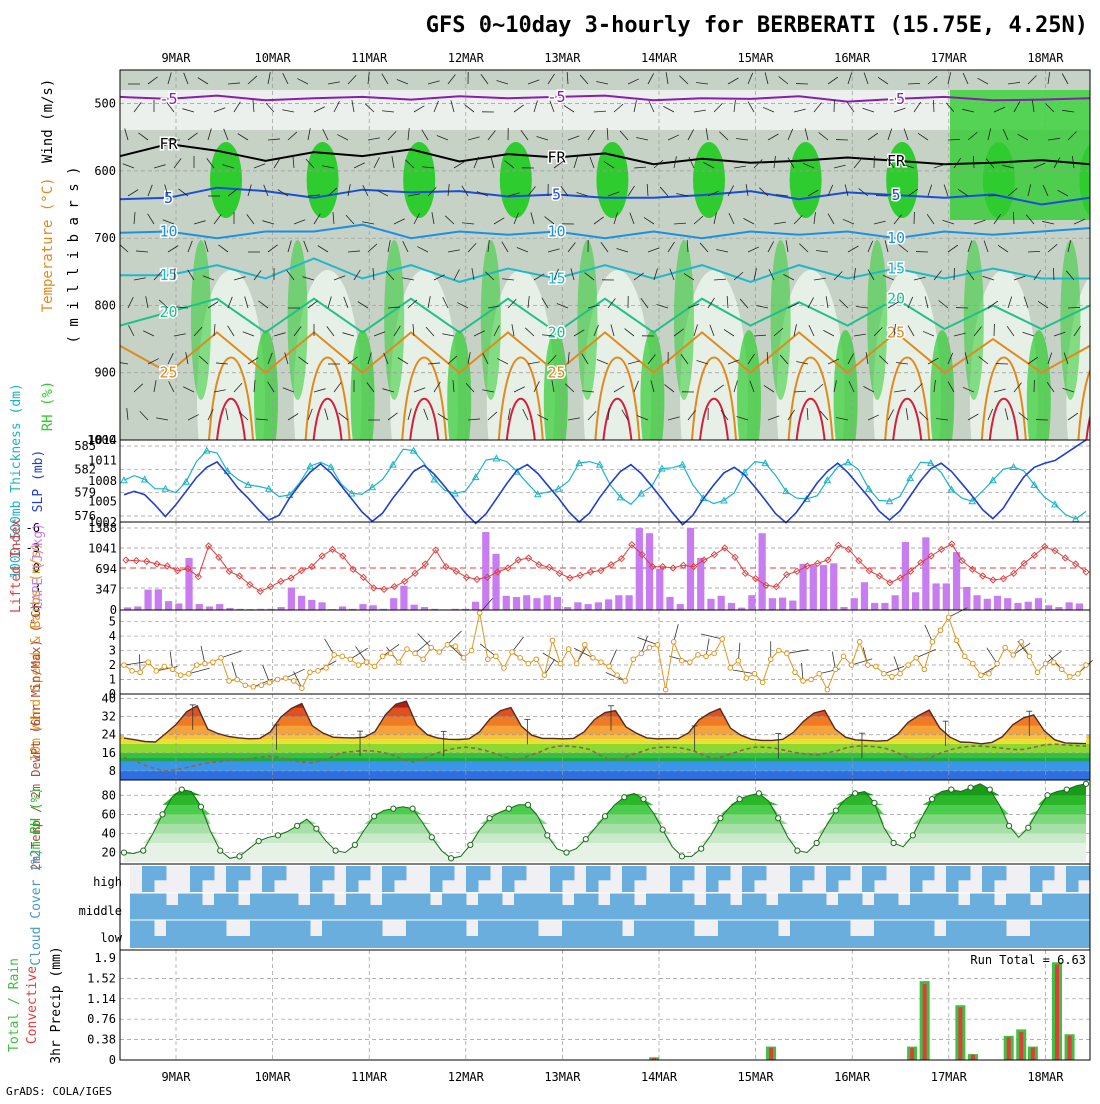 This screenshot has height=1104, width=1100. I want to click on temperature-tick-label: 16, so click(109, 753).